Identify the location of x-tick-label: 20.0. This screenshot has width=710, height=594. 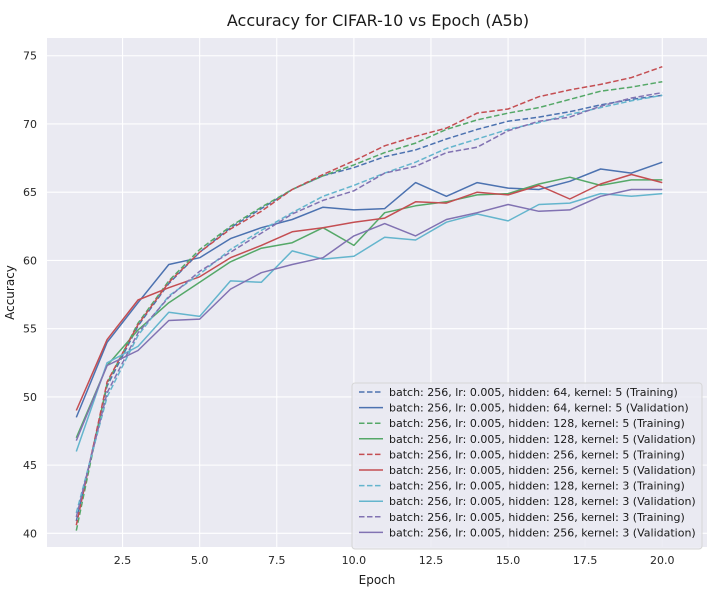
(662, 560).